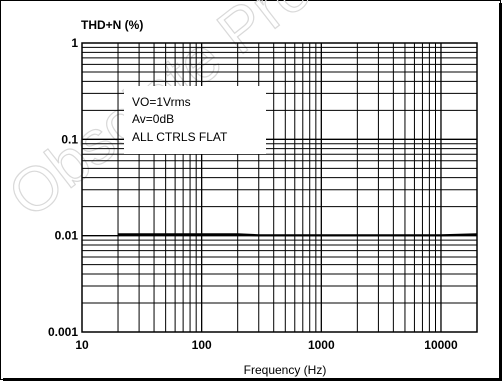  Describe the element at coordinates (63, 332) in the screenshot. I see `y-tick-label: 0.001` at that location.